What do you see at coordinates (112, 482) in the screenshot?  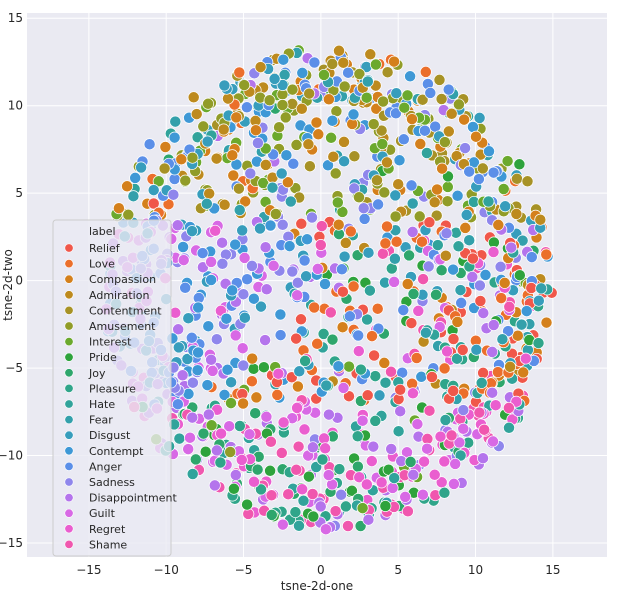 I see `legend-label: Sadness` at bounding box center [112, 482].